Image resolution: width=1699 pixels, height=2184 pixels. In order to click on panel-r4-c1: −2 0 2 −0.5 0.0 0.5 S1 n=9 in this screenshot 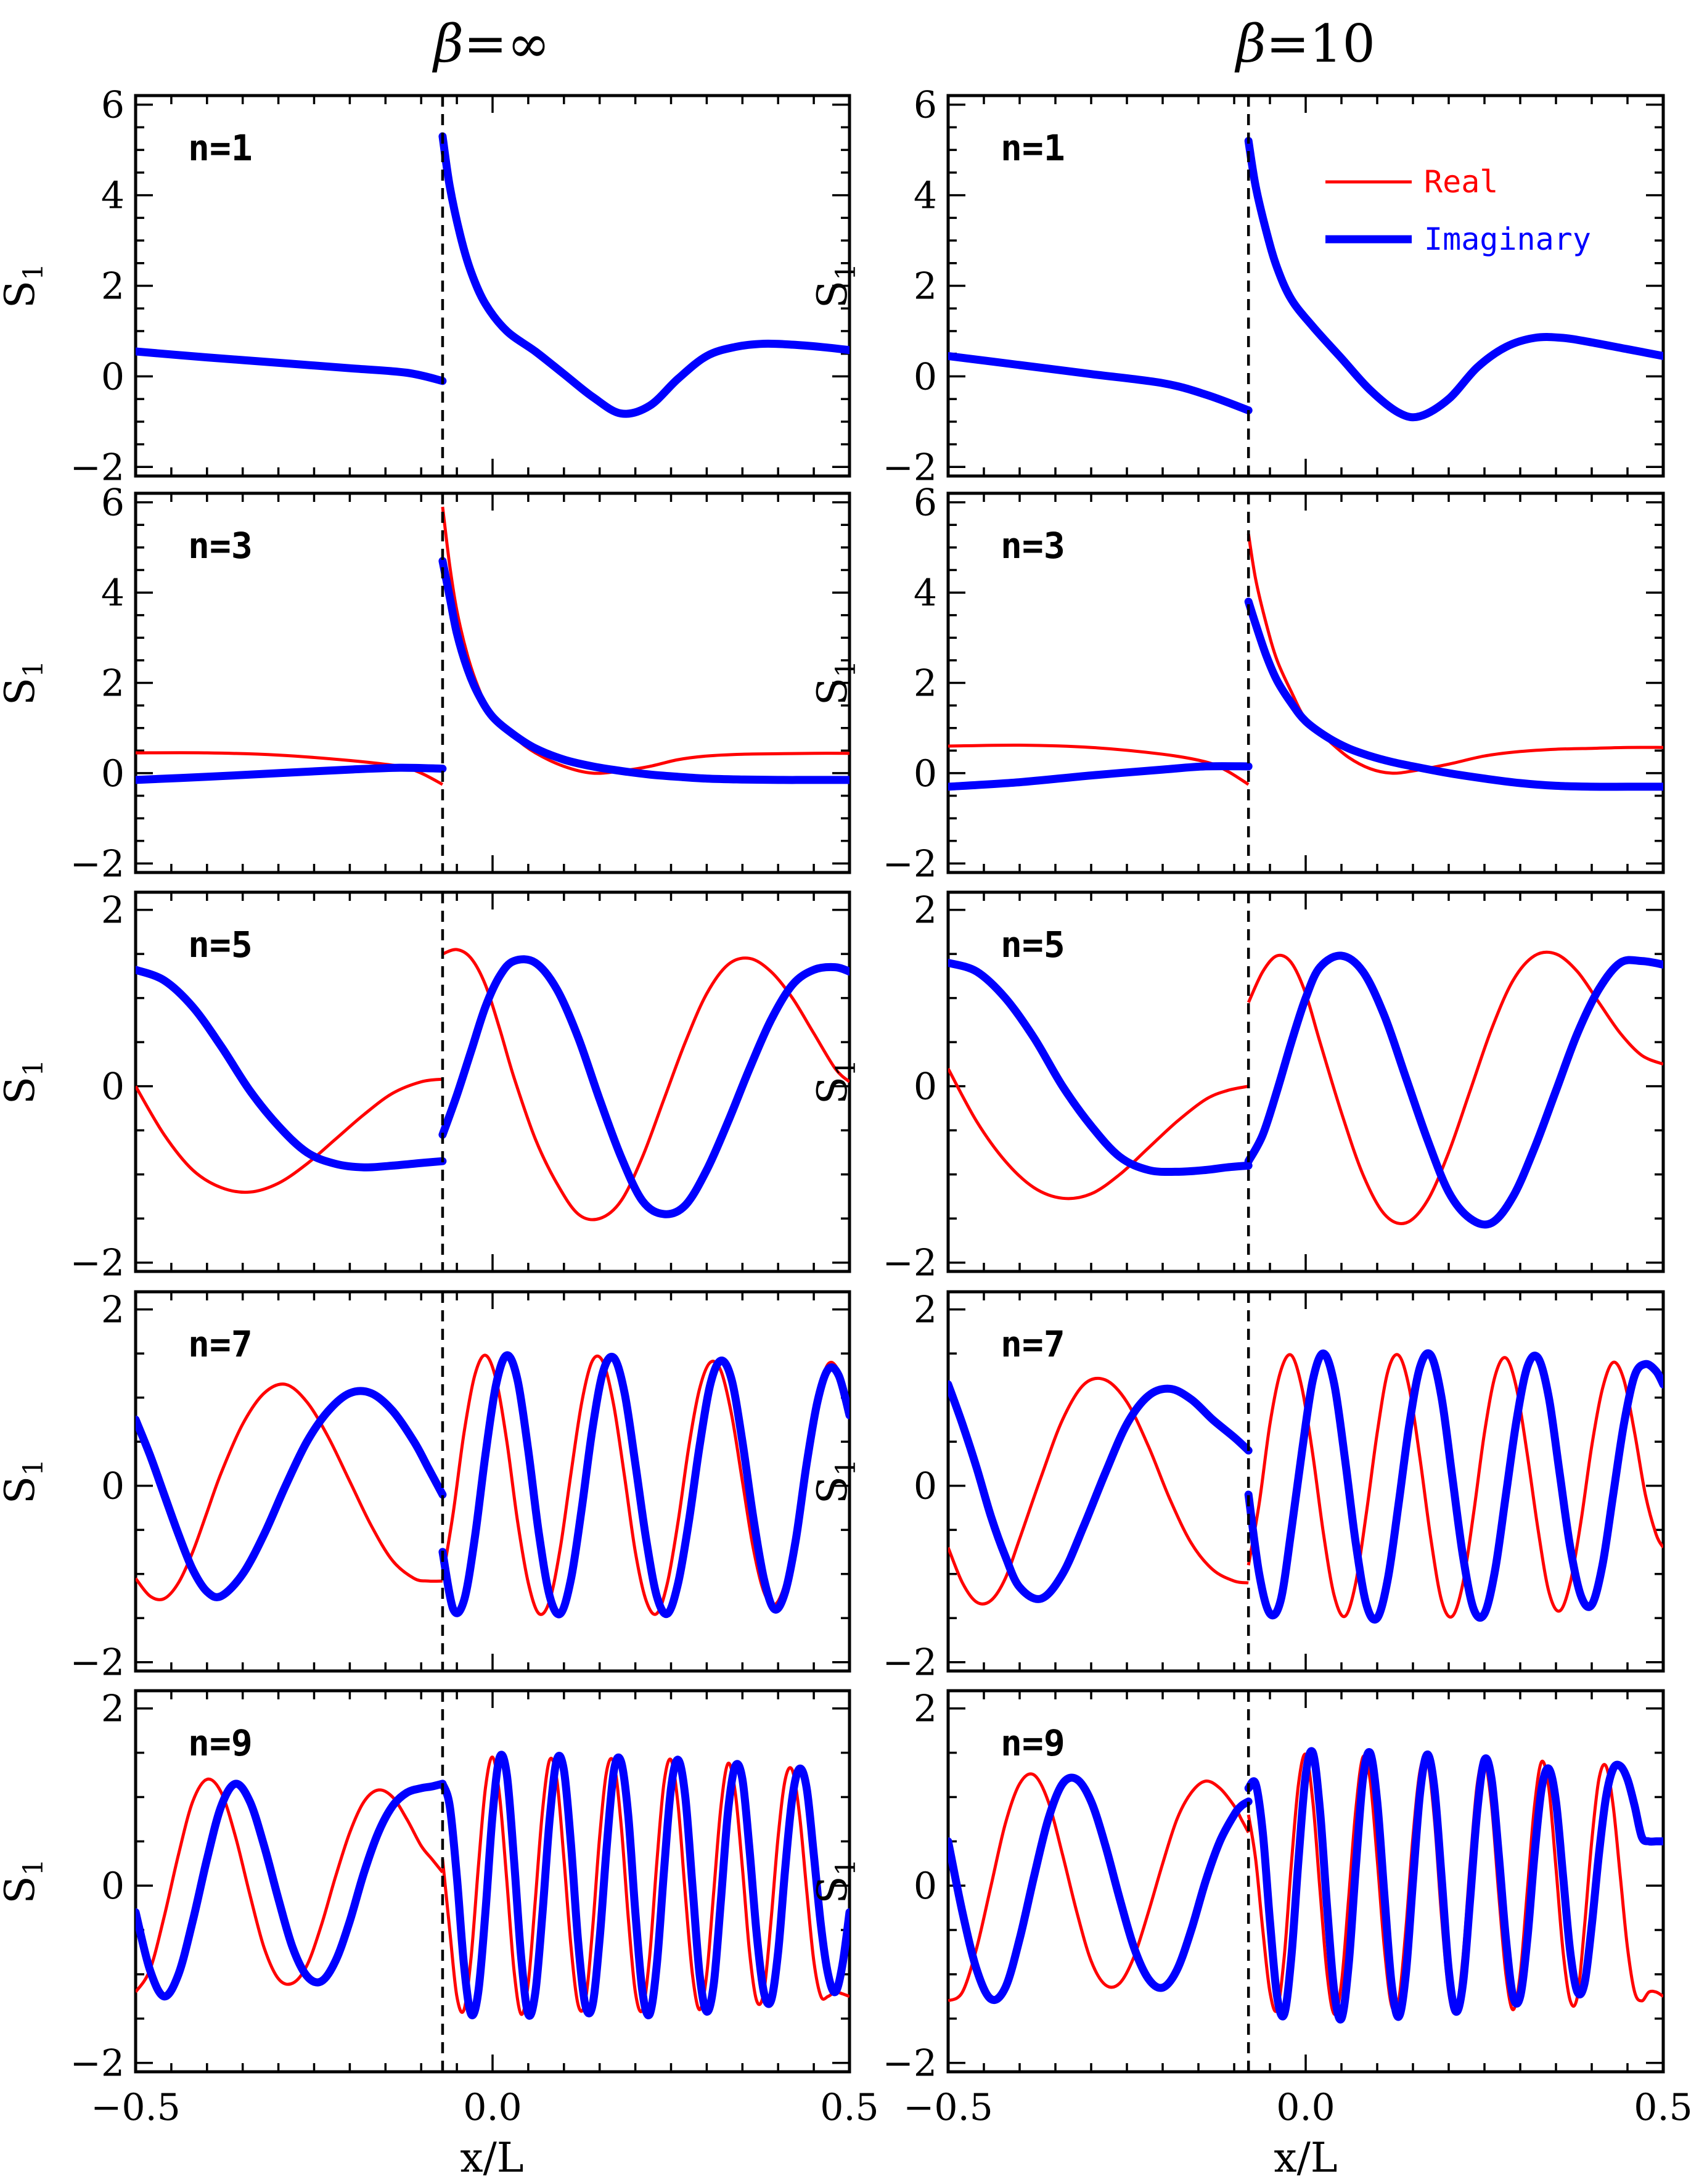, I will do `click(1251, 1908)`.